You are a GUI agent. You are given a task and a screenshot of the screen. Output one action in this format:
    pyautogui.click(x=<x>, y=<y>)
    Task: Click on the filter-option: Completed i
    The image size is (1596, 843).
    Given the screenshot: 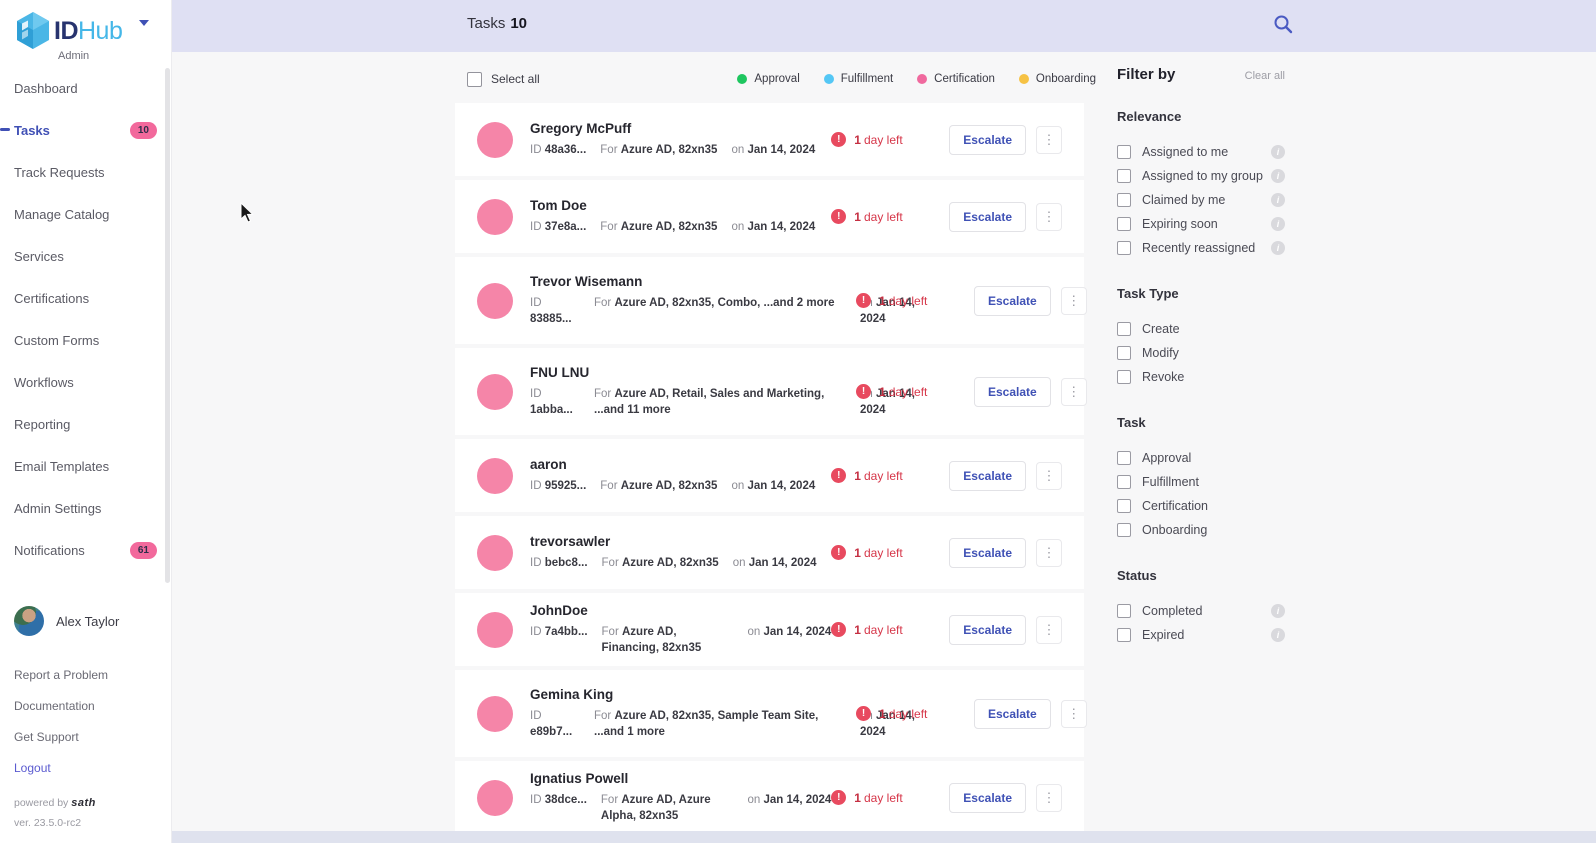 What is the action you would take?
    pyautogui.click(x=1201, y=611)
    